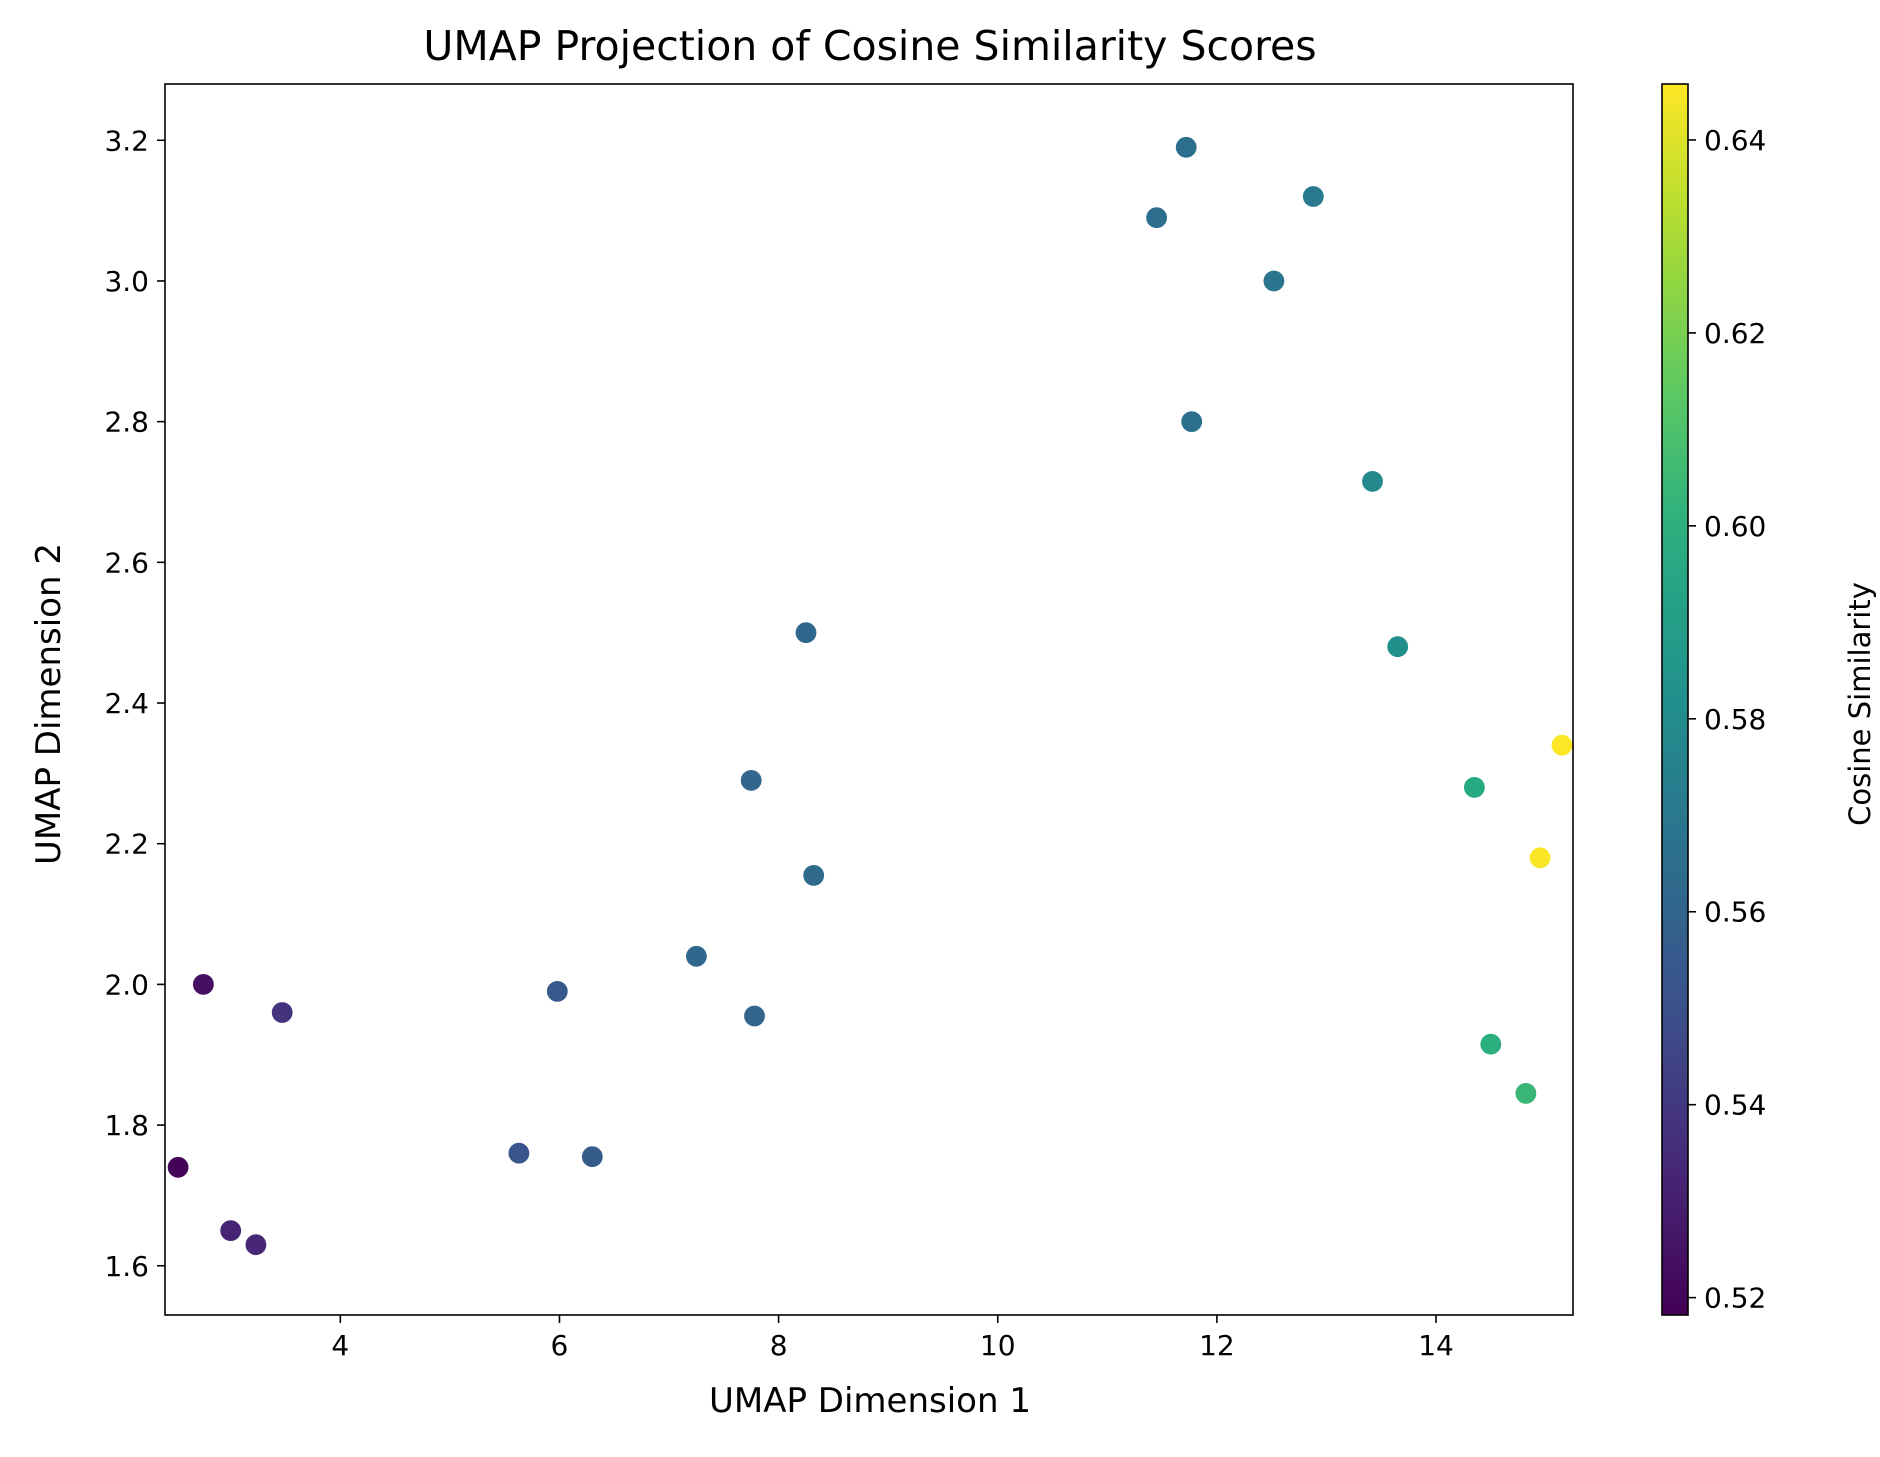 The image size is (1880, 1457). What do you see at coordinates (1735, 912) in the screenshot?
I see `colorbar-tick-label: 0.56` at bounding box center [1735, 912].